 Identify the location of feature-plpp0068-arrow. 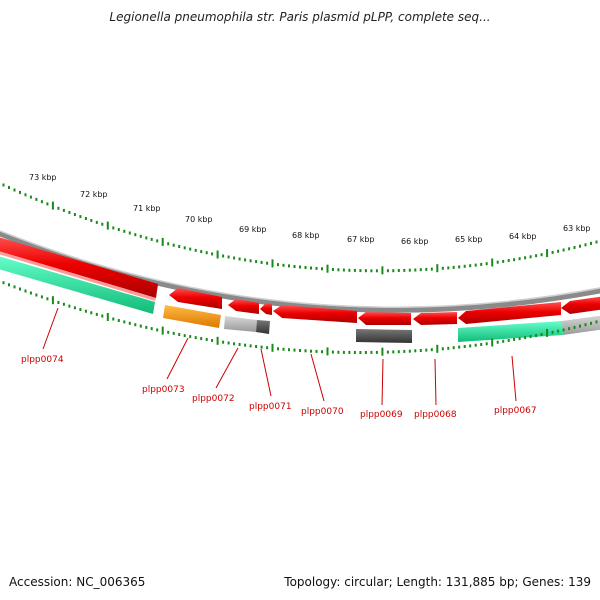
(435, 318).